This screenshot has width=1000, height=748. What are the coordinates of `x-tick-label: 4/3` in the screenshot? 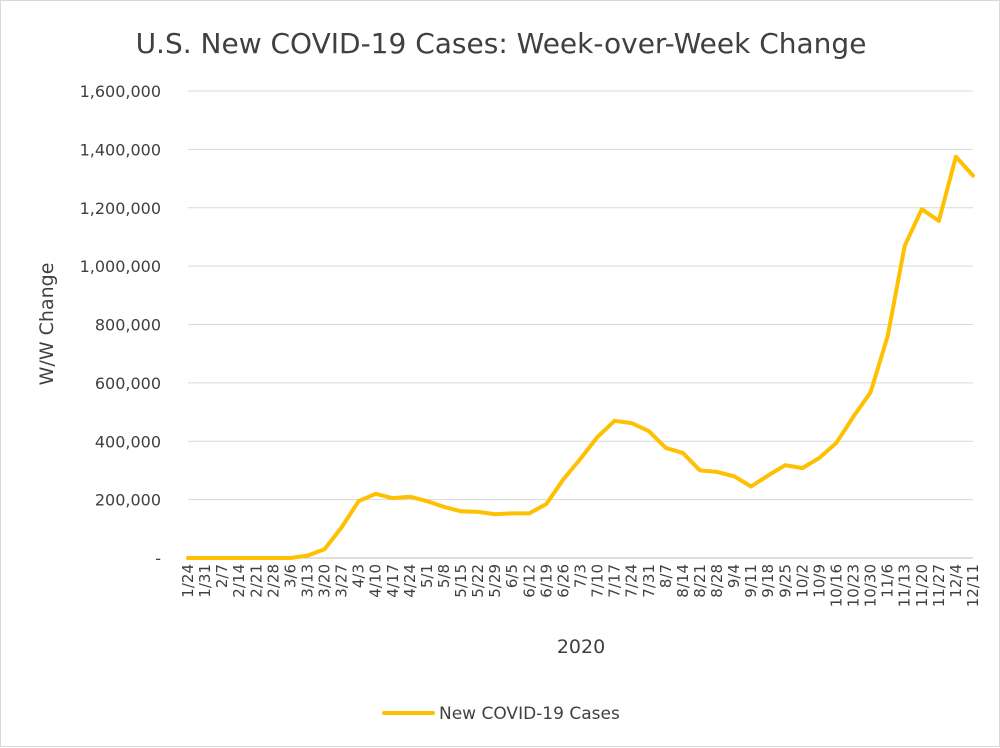 It's located at (359, 576).